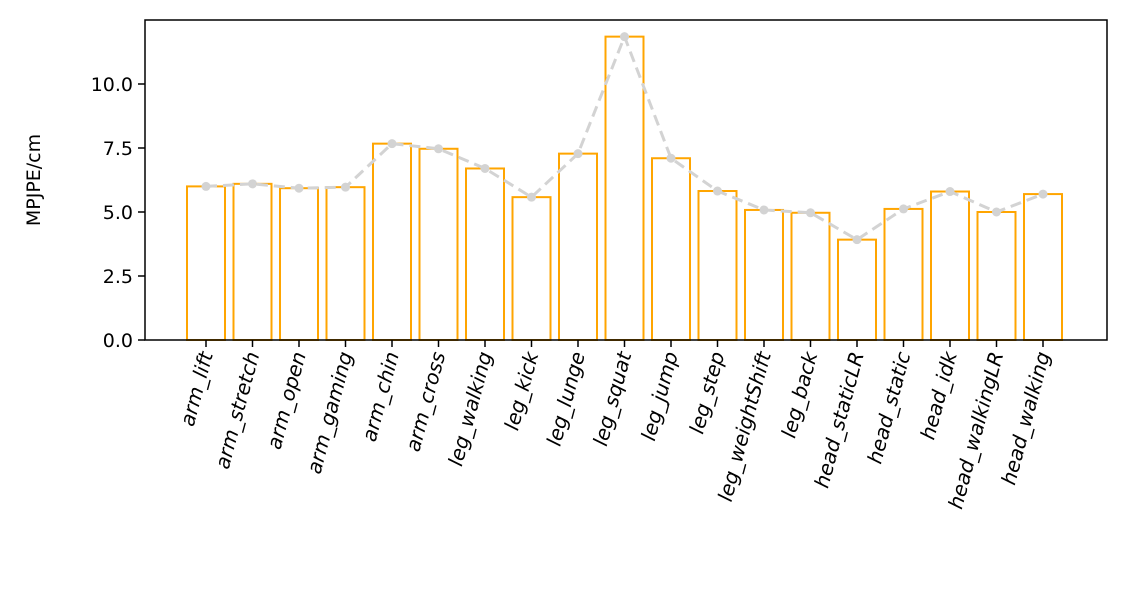 Image resolution: width=1128 pixels, height=615 pixels. What do you see at coordinates (1043, 267) in the screenshot?
I see `bar-head_walking` at bounding box center [1043, 267].